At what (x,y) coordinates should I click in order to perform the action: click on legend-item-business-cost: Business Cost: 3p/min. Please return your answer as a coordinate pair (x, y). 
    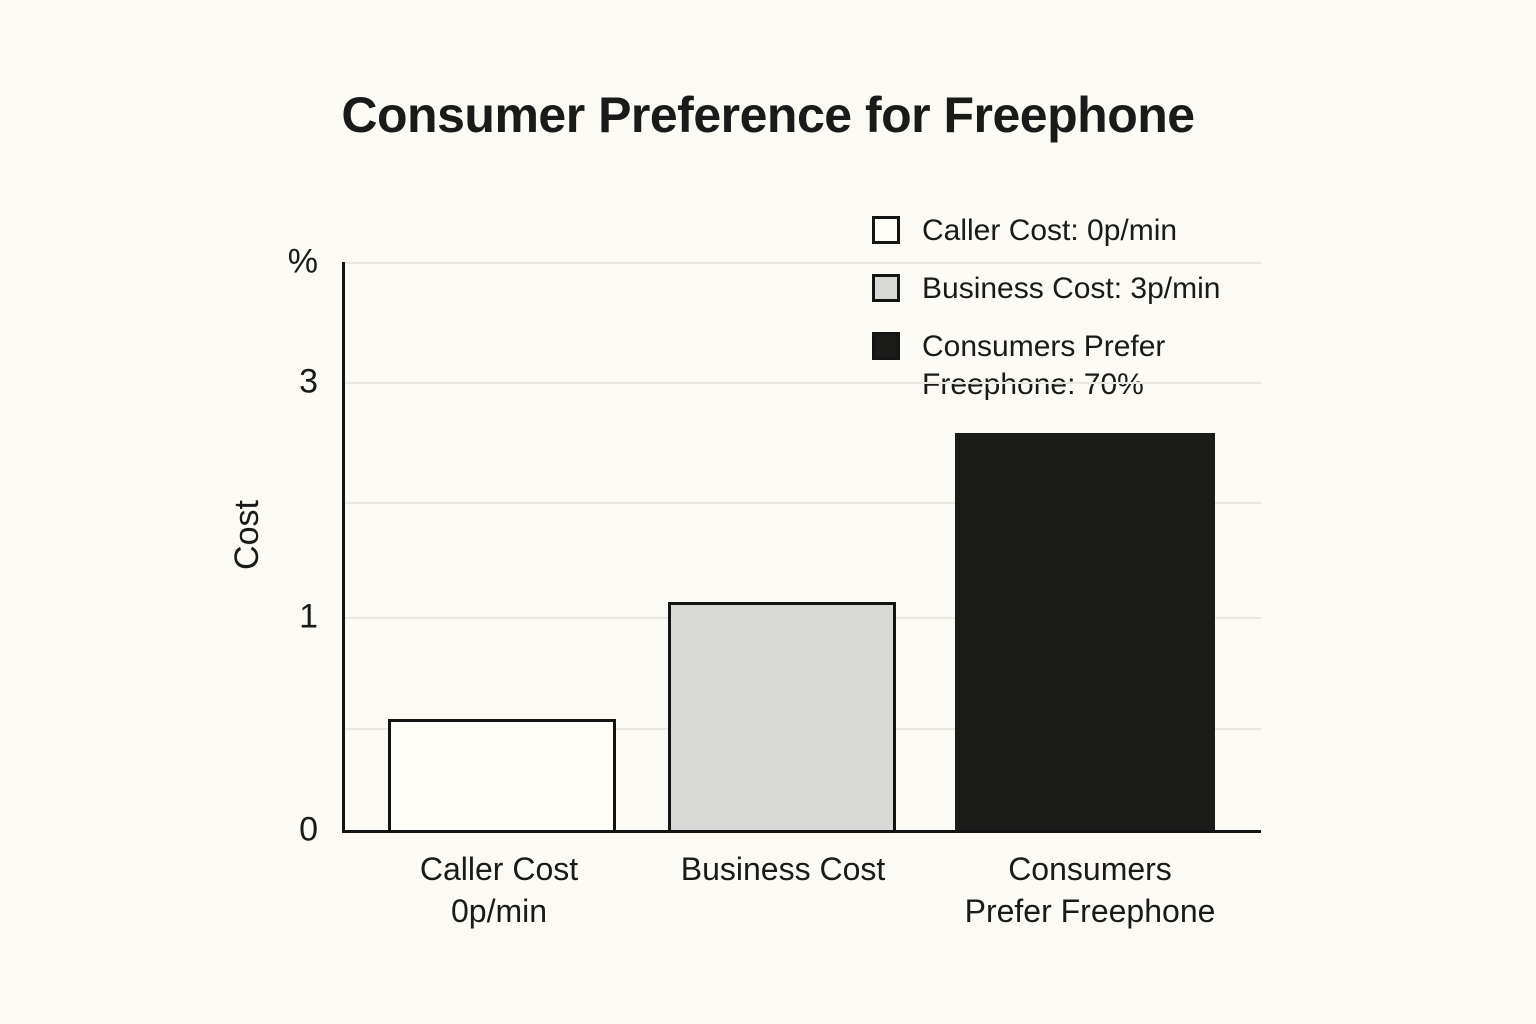
    Looking at the image, I should click on (1067, 289).